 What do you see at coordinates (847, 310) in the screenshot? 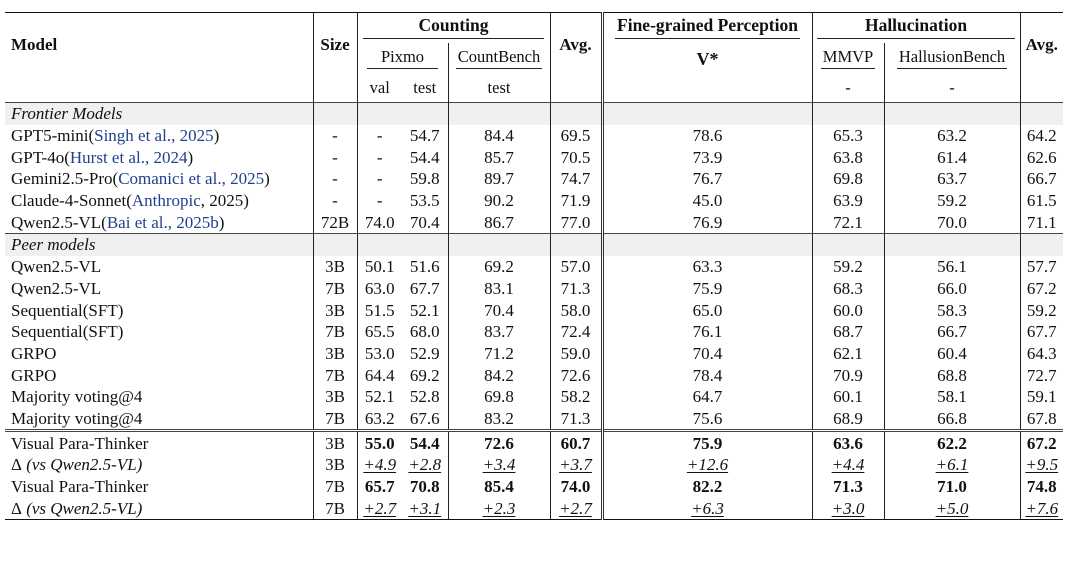
I see `mmvp-cell: 60.0` at bounding box center [847, 310].